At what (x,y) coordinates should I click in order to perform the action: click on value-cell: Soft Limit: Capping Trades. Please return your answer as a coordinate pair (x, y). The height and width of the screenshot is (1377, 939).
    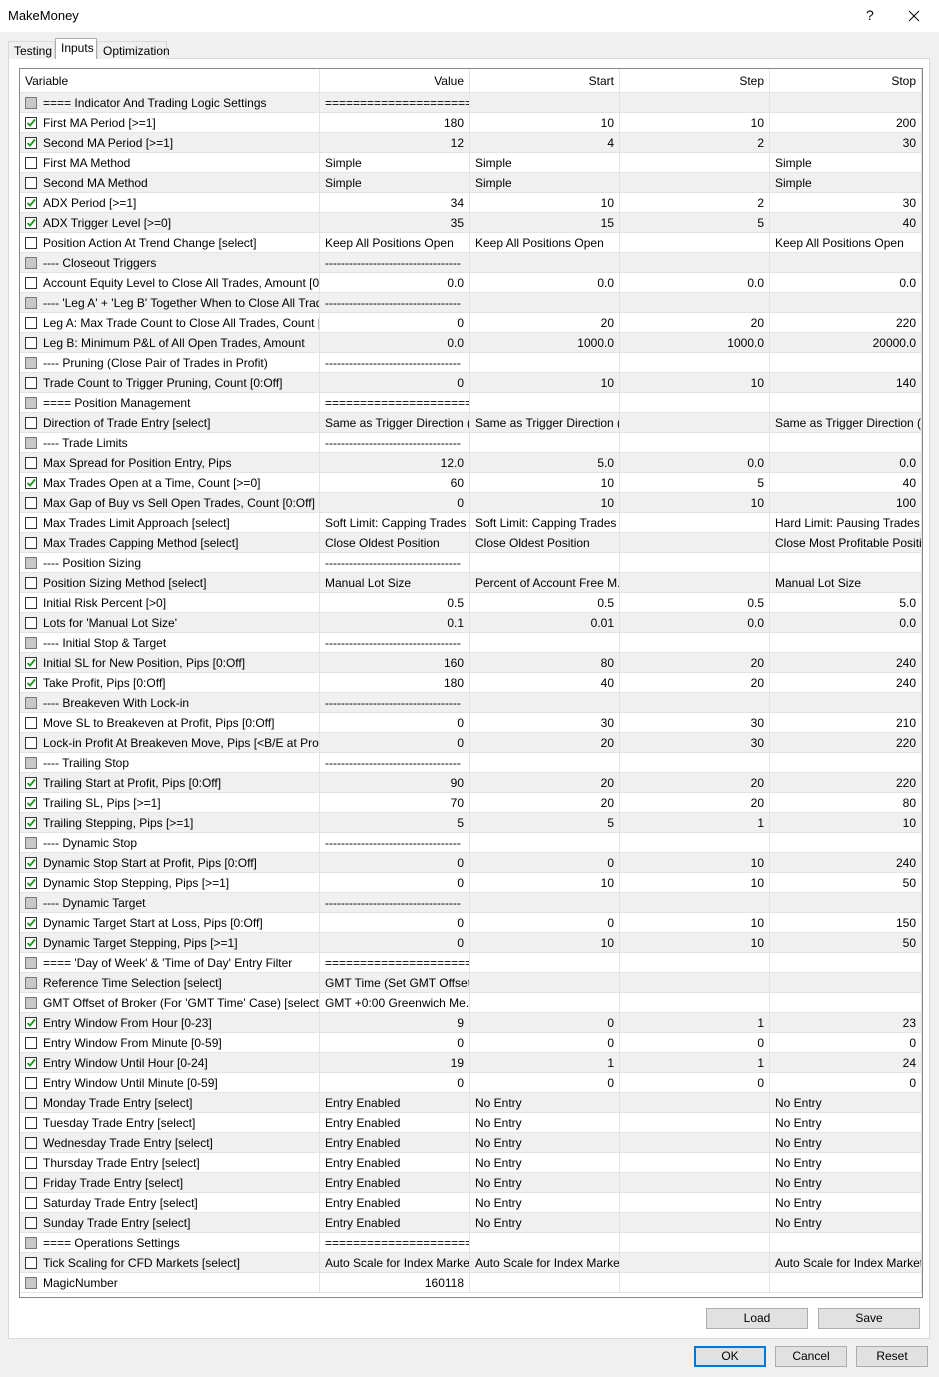
    Looking at the image, I should click on (545, 523).